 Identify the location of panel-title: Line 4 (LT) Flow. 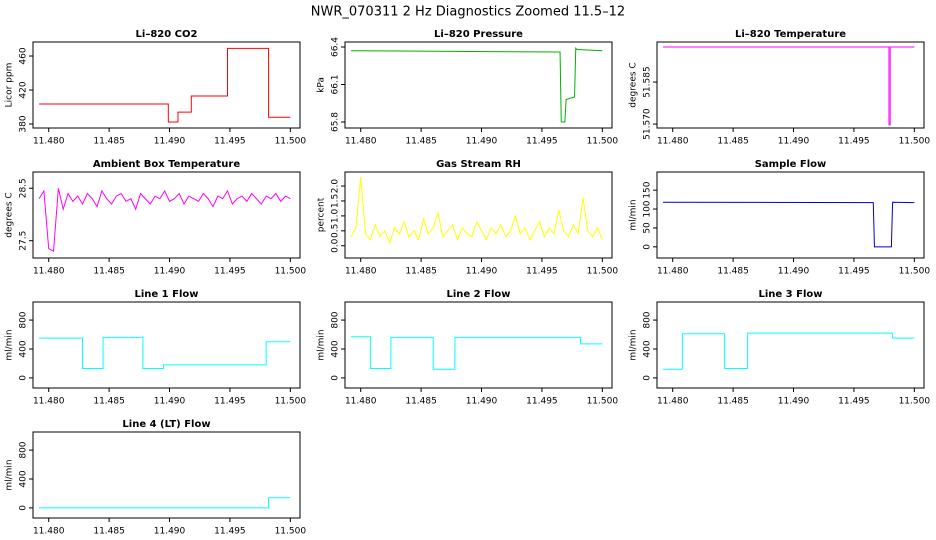
(166, 424).